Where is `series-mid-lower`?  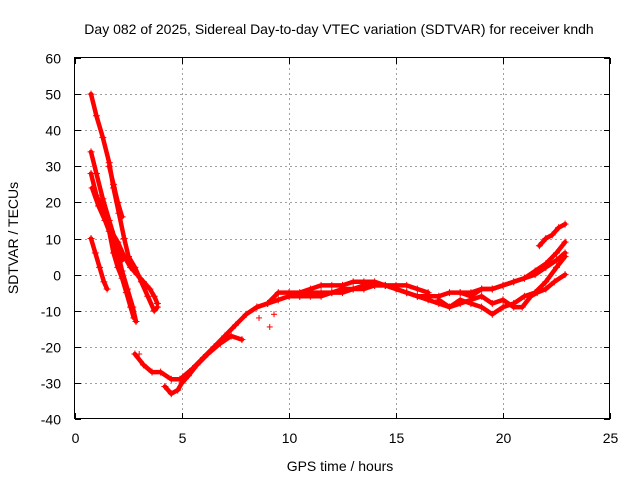
series-mid-lower is located at coordinates (432, 285).